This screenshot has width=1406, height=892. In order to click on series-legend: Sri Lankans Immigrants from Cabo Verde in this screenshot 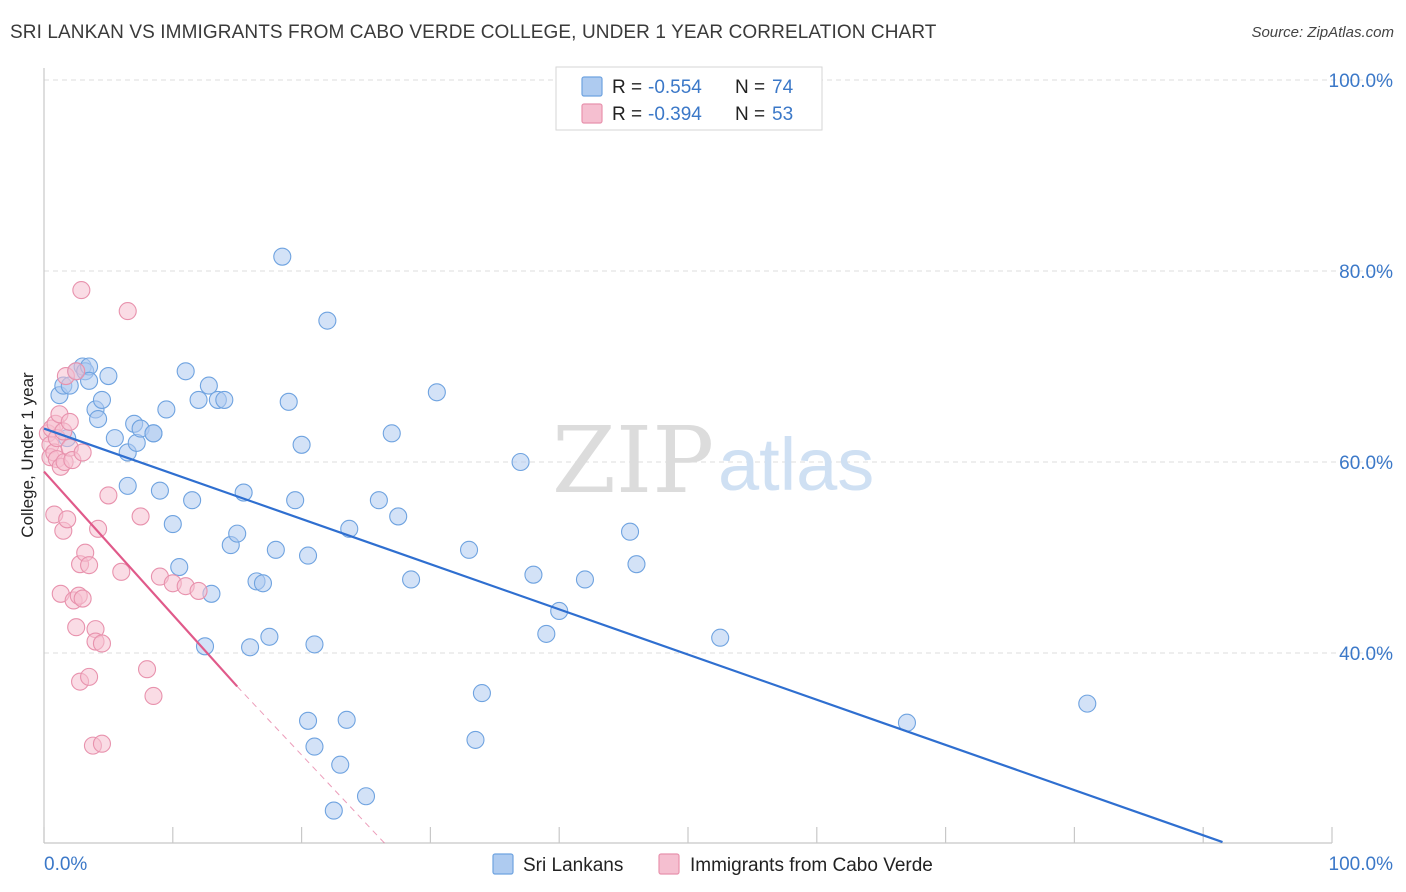, I will do `click(712, 864)`.